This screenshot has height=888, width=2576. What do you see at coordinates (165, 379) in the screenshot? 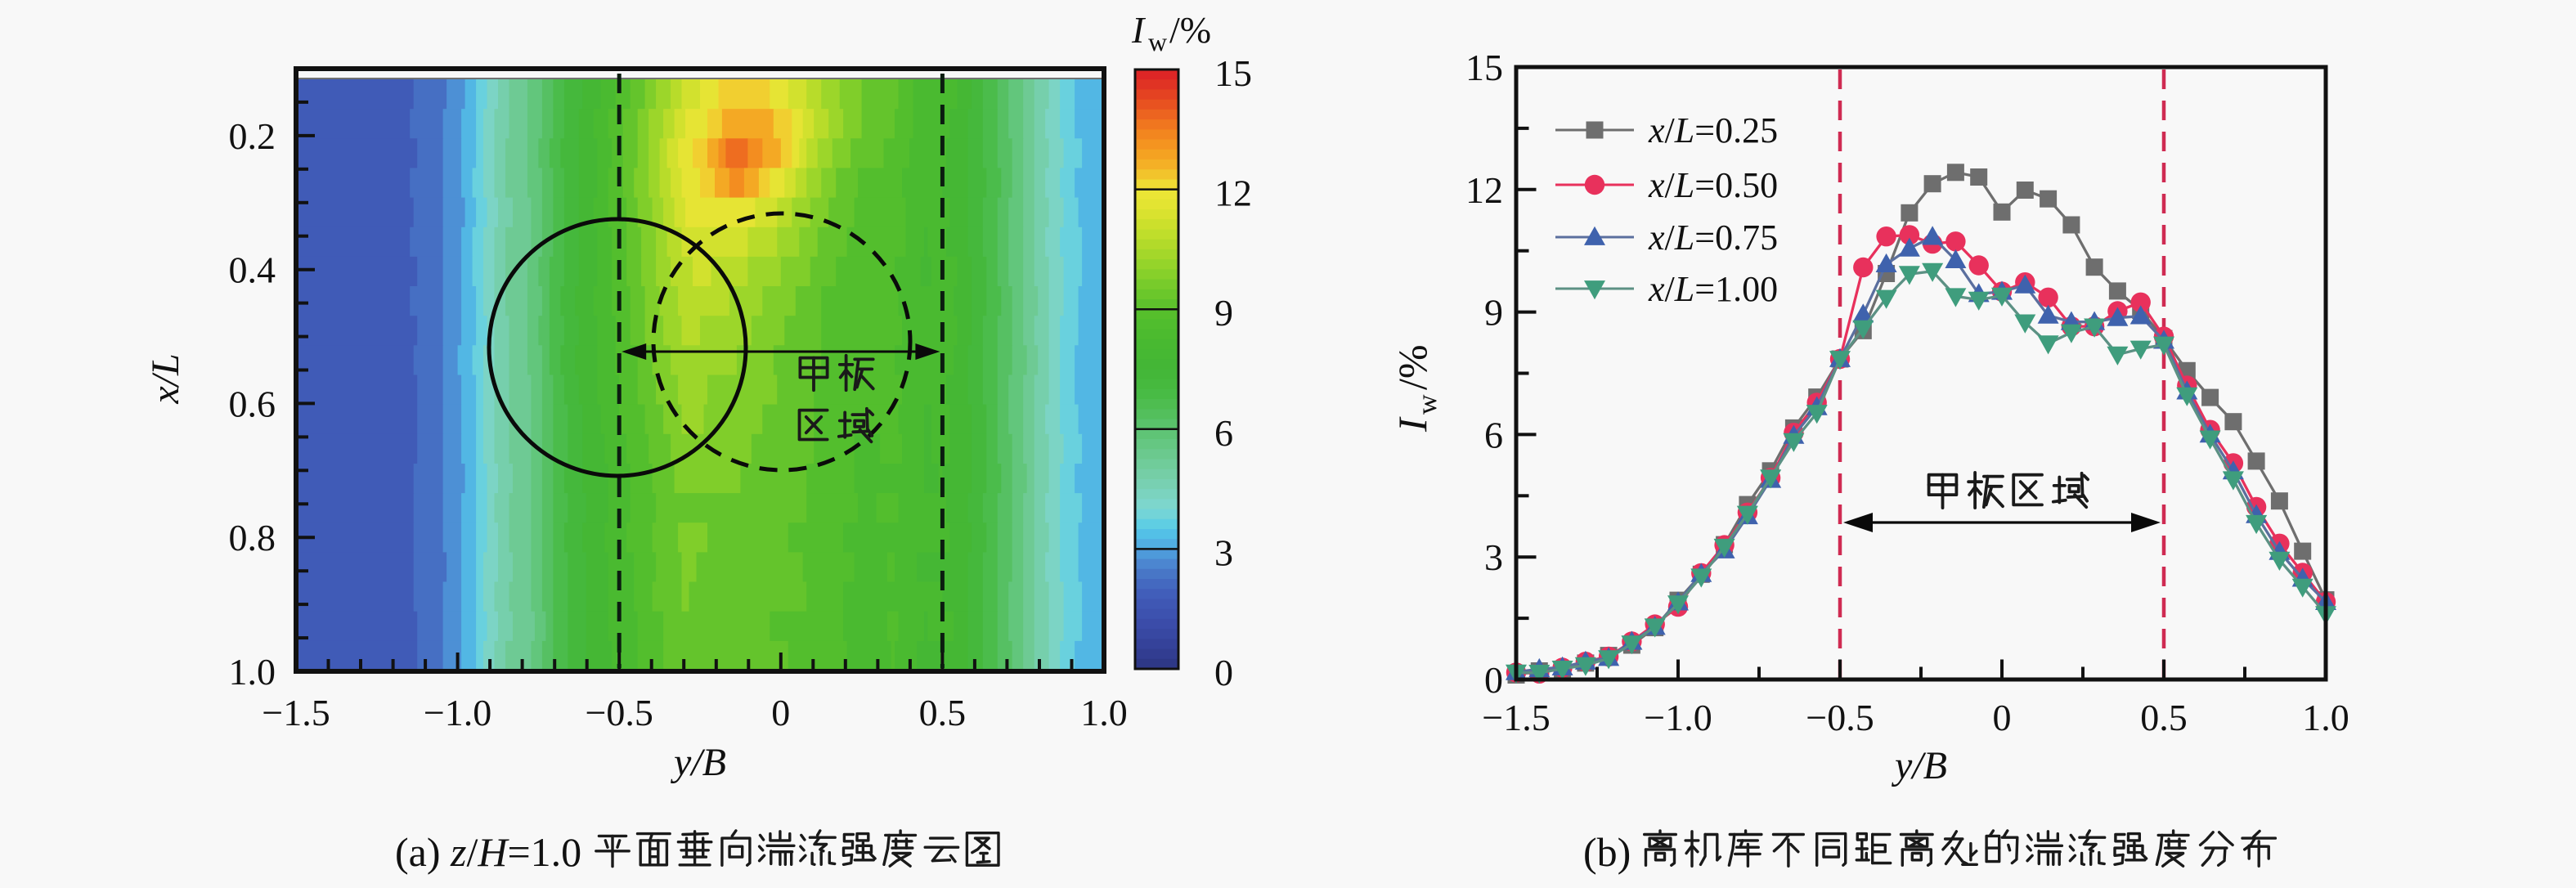
I see `svg-text: x/L` at bounding box center [165, 379].